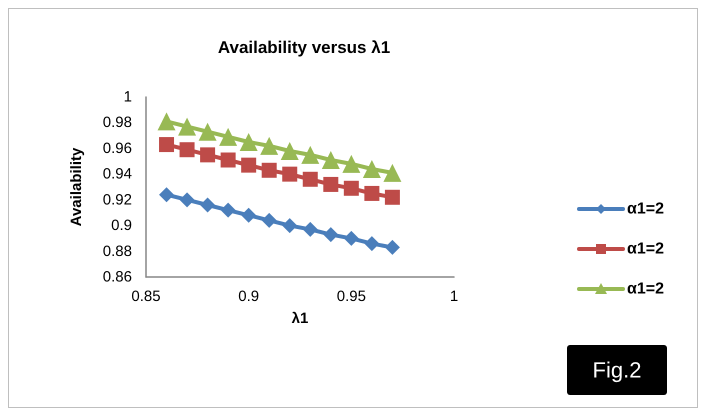  What do you see at coordinates (300, 318) in the screenshot?
I see `x-axis-title: λ1` at bounding box center [300, 318].